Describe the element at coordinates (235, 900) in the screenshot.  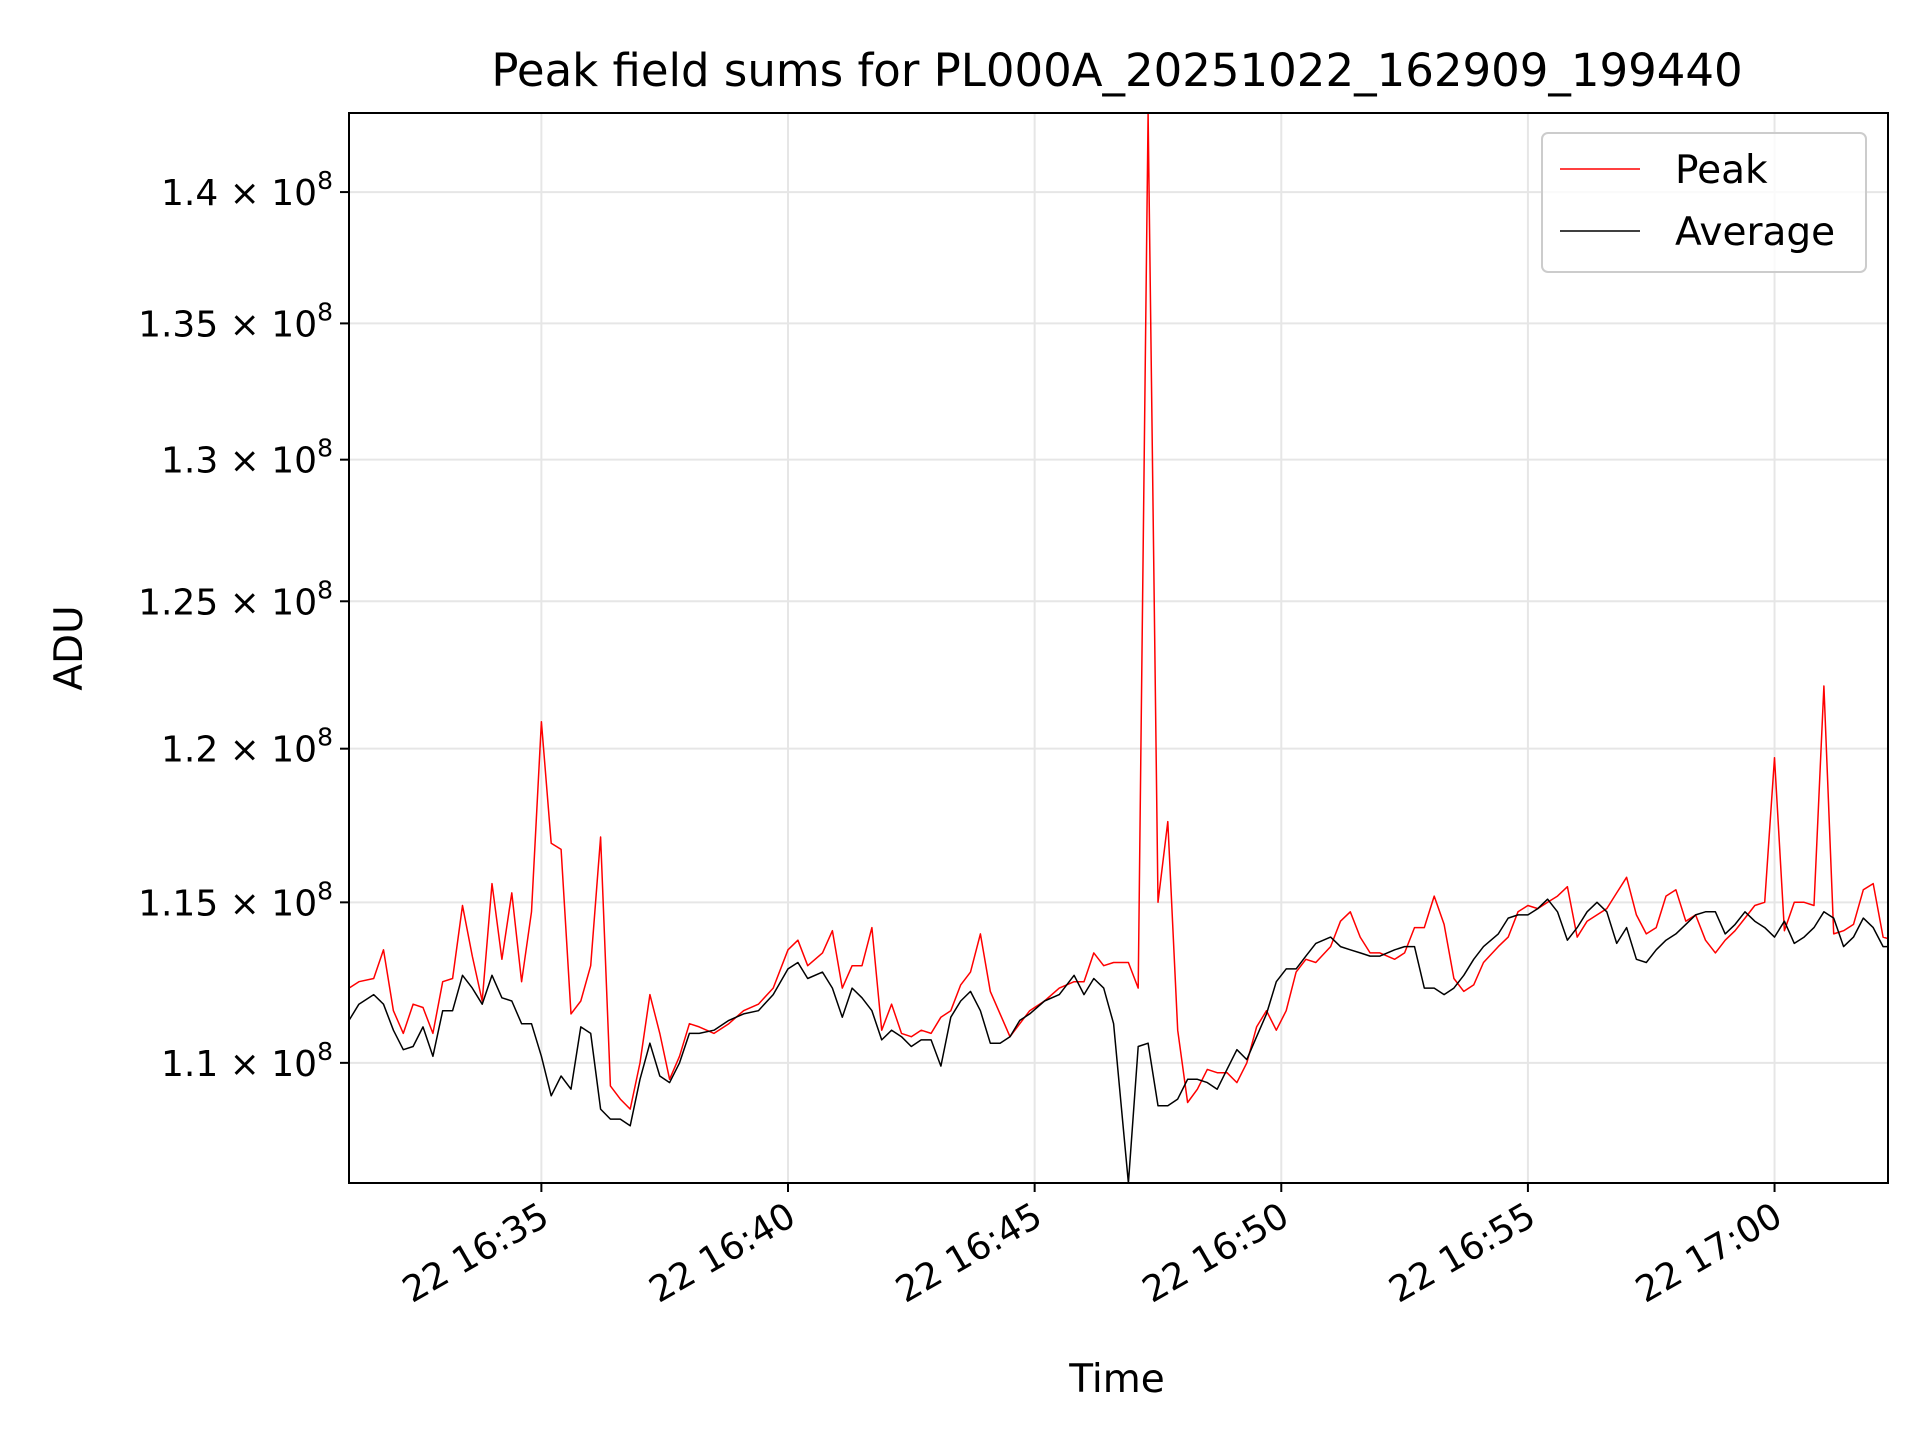
I see `y-tick-label: 1.15 × 108` at that location.